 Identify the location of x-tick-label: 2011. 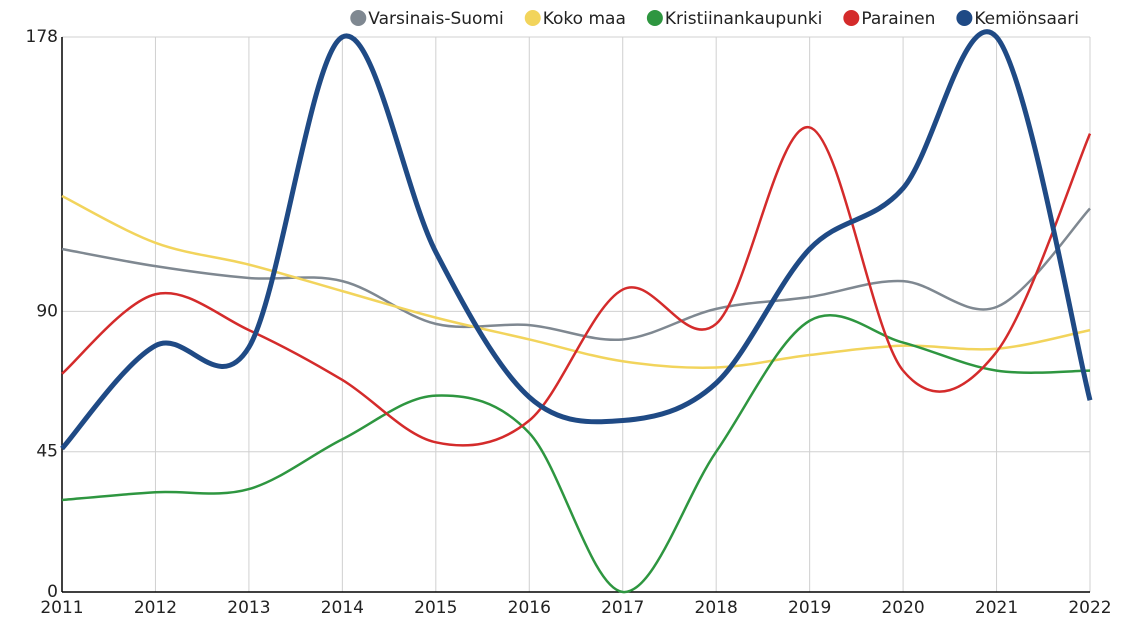
(61, 608).